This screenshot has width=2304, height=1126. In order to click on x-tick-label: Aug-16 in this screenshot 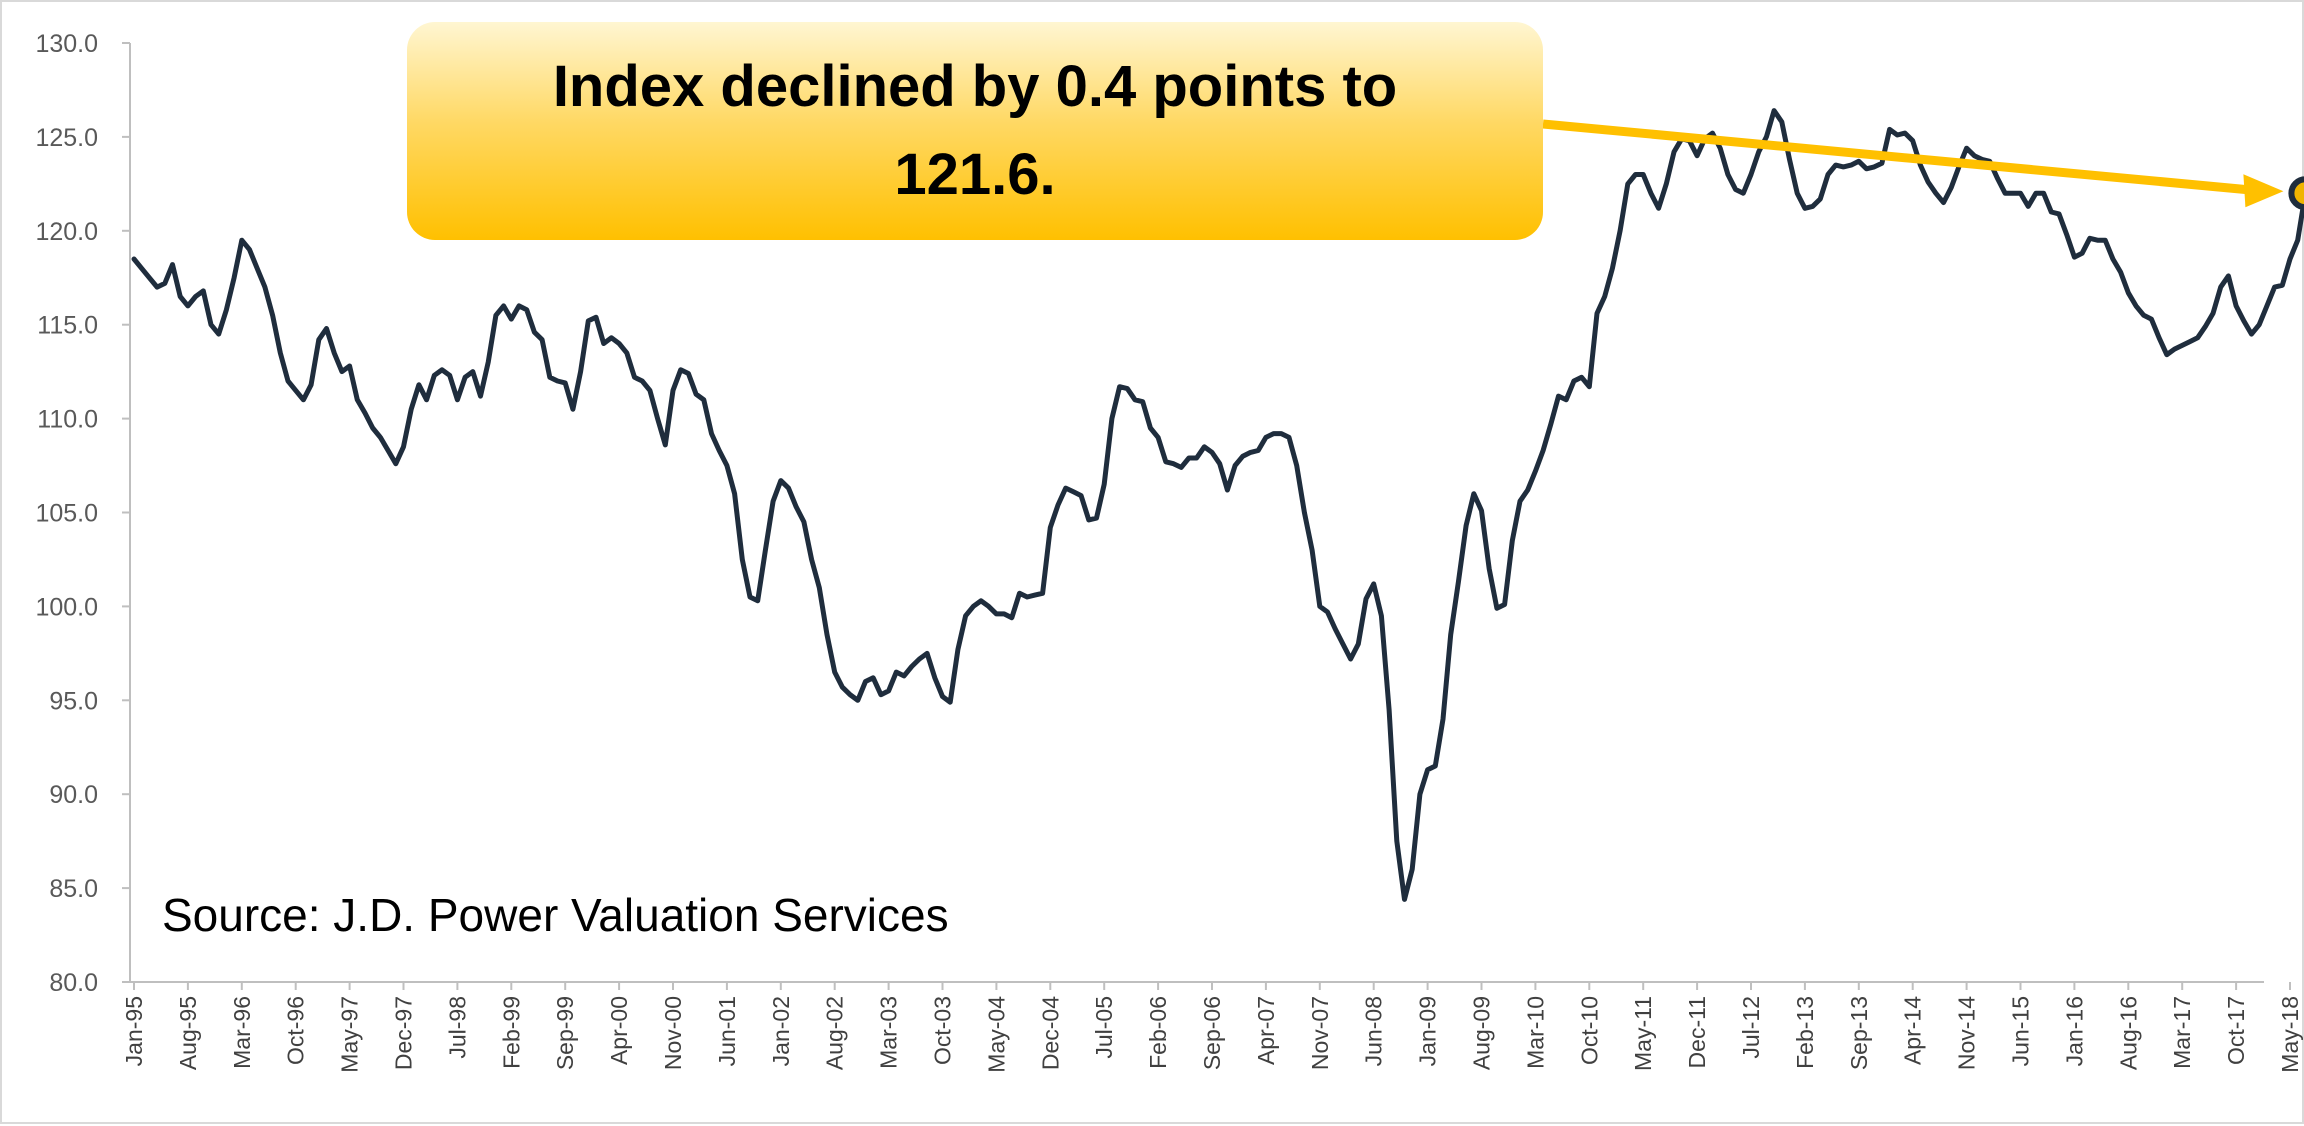, I will do `click(2128, 1033)`.